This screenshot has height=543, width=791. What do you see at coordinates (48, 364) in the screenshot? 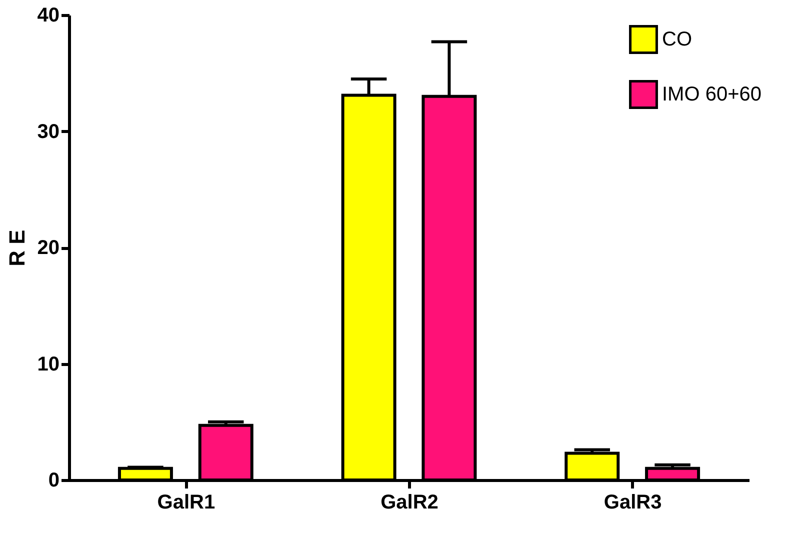
I see `y-tick-label: 10` at bounding box center [48, 364].